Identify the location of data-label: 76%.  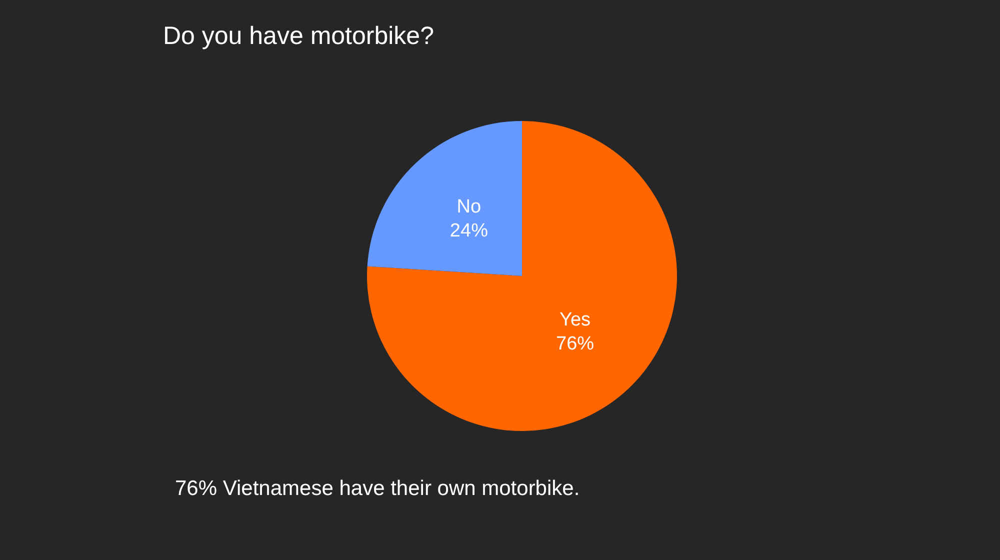
(575, 344).